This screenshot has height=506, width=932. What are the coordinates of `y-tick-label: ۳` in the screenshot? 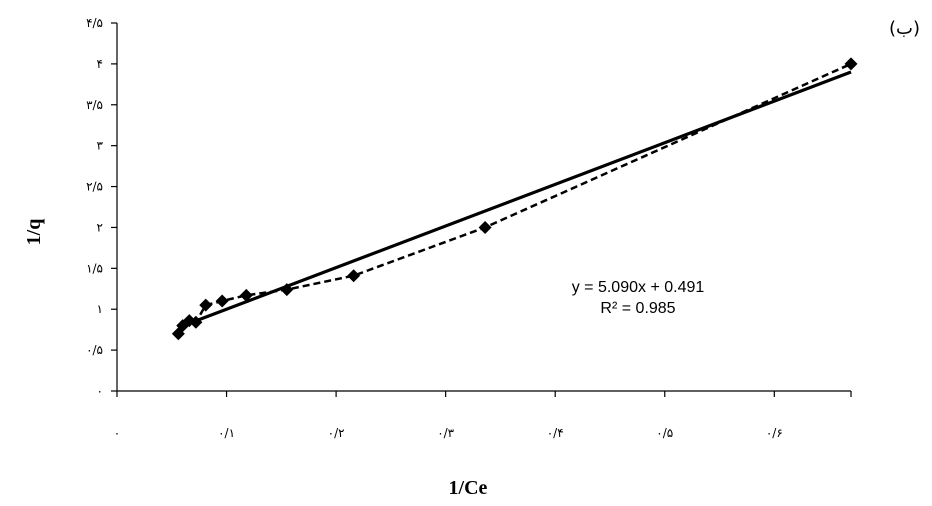 It's located at (100, 146).